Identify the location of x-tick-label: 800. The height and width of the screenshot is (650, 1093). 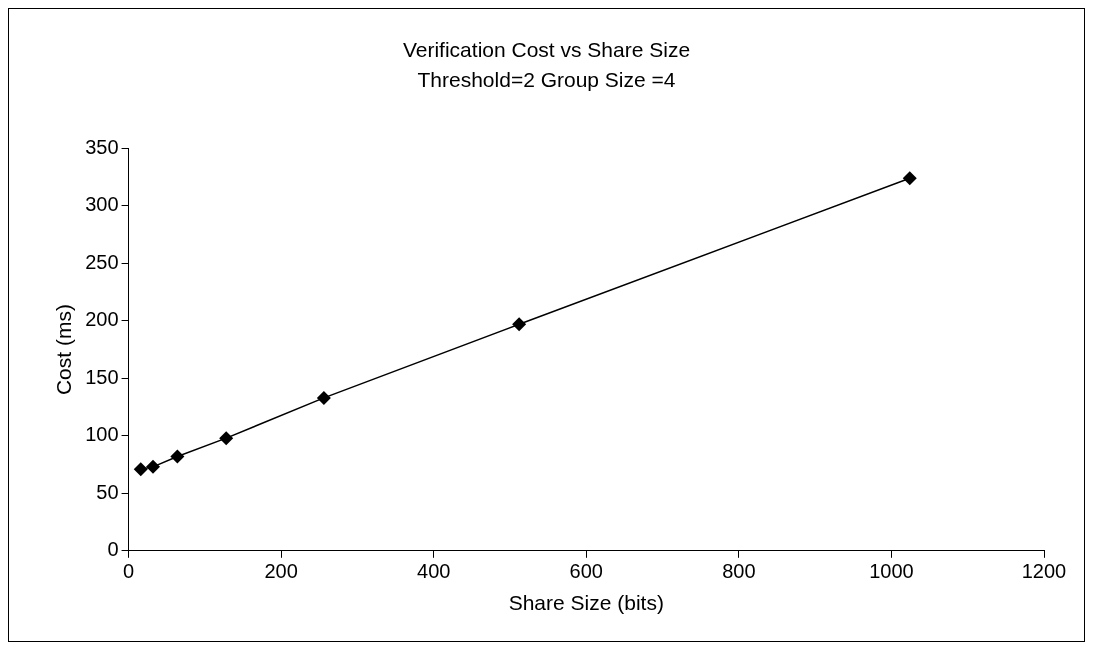
(739, 571).